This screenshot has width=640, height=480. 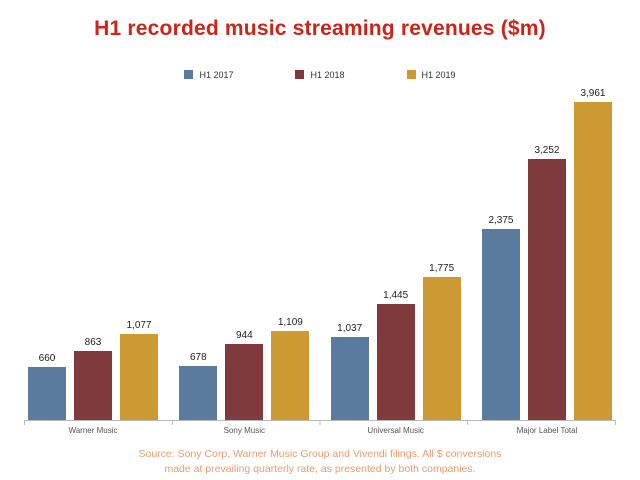 What do you see at coordinates (592, 261) in the screenshot?
I see `bar-h1-2019-major-label-total` at bounding box center [592, 261].